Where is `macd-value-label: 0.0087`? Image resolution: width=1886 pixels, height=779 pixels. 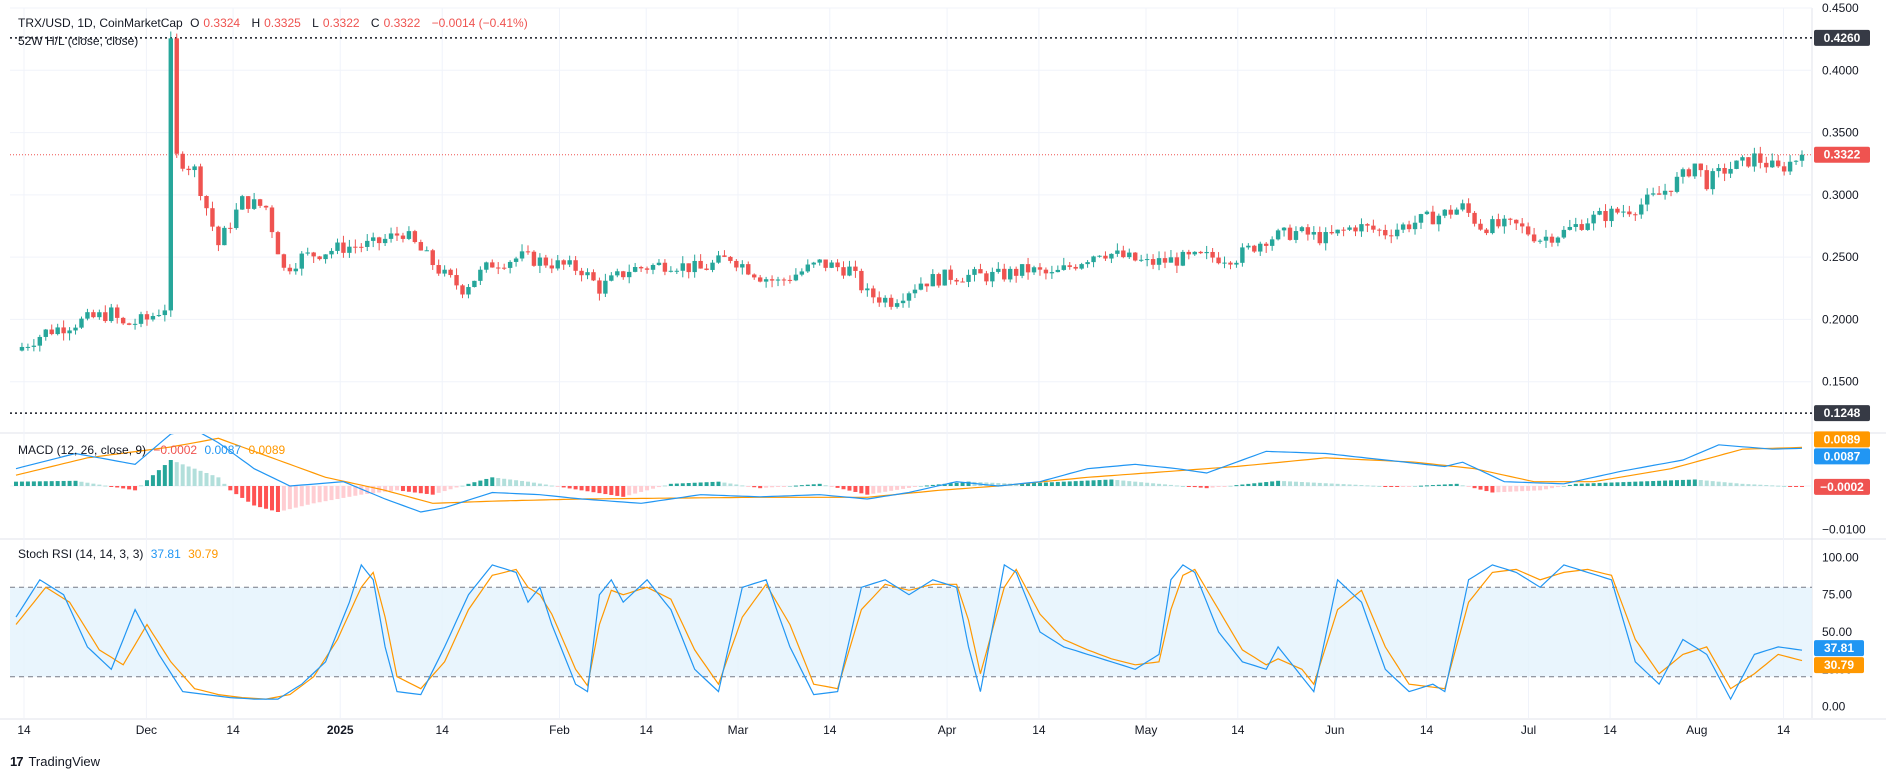 macd-value-label: 0.0087 is located at coordinates (1842, 456).